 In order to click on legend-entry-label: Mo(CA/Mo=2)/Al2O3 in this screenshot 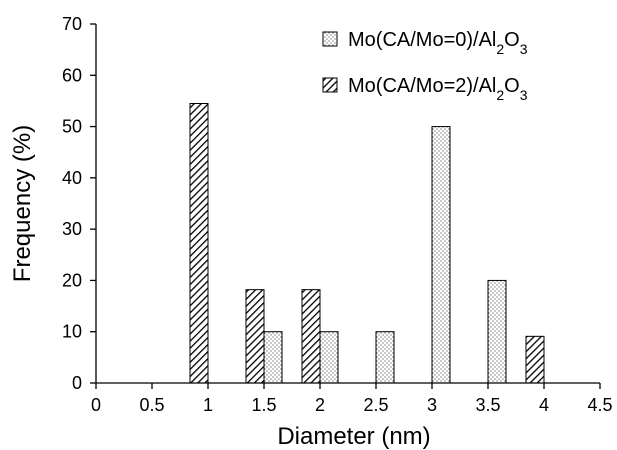, I will do `click(438, 89)`.